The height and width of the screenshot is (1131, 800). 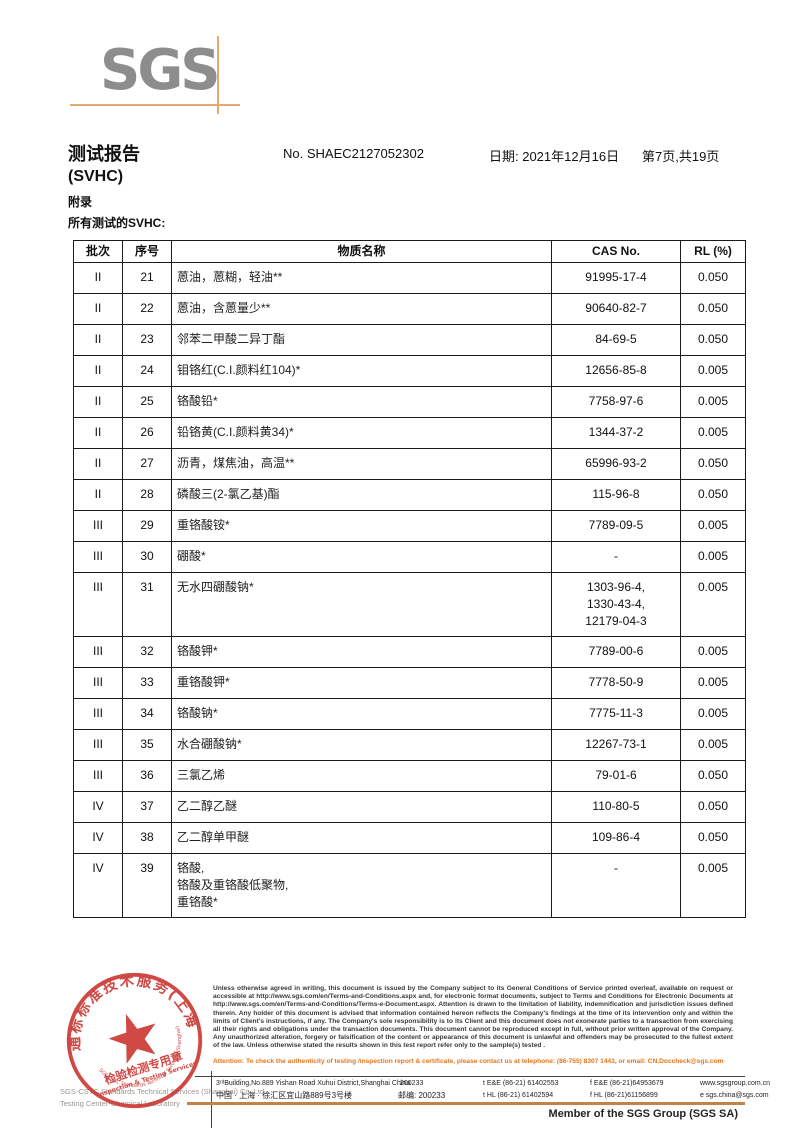 I want to click on address-chinese: 中国 · 上海 · 徐汇区宜山路889号3号楼, so click(x=284, y=1095).